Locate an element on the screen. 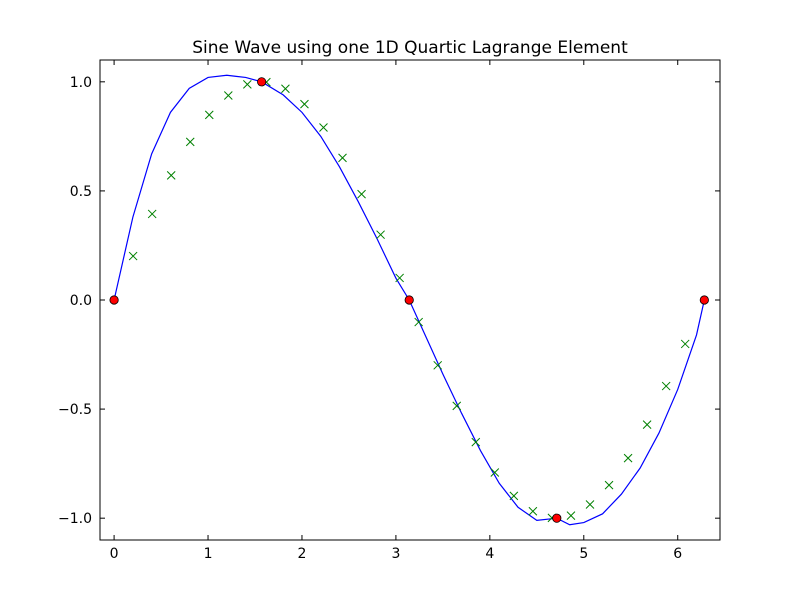 Image resolution: width=800 pixels, height=600 pixels. x-tick-label: 5 is located at coordinates (583, 554).